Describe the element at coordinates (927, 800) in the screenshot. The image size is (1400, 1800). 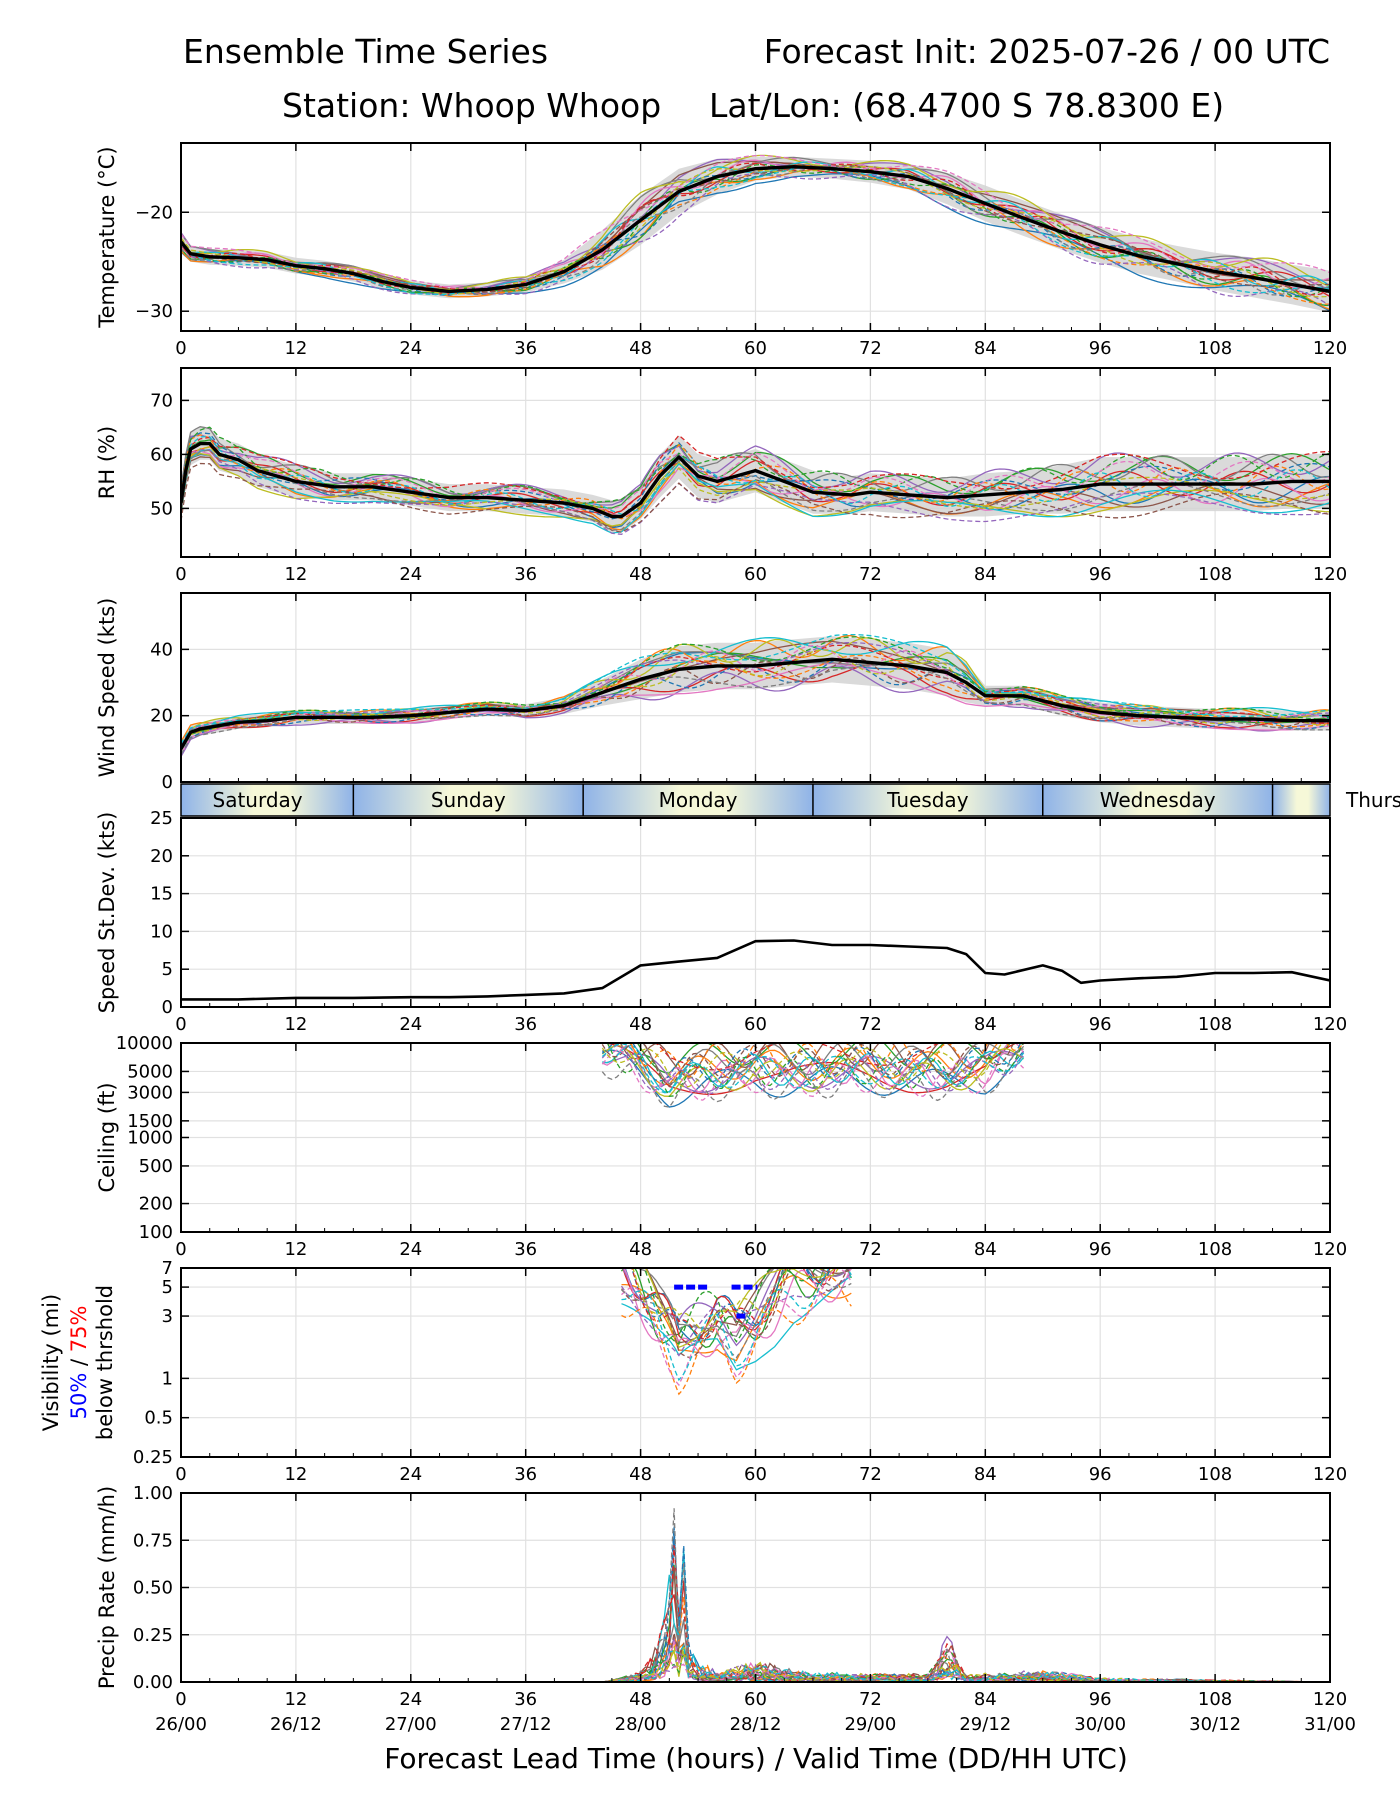
I see `day-label: Tuesday` at that location.